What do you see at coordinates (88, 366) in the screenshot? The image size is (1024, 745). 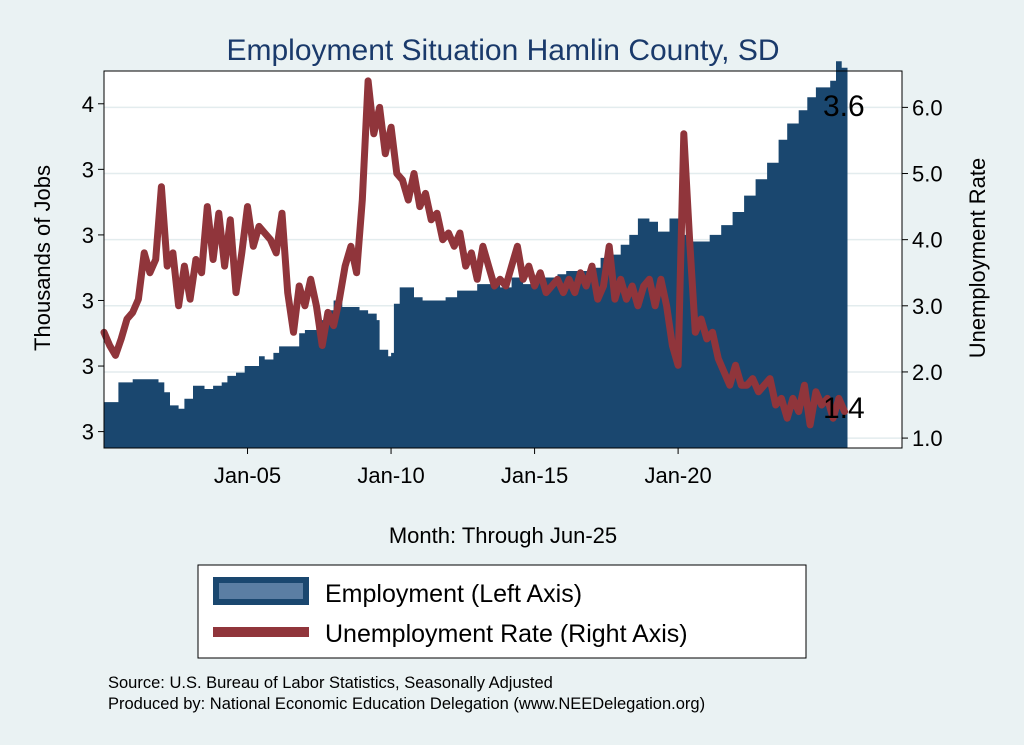 I see `left-tick-label-1: 3` at bounding box center [88, 366].